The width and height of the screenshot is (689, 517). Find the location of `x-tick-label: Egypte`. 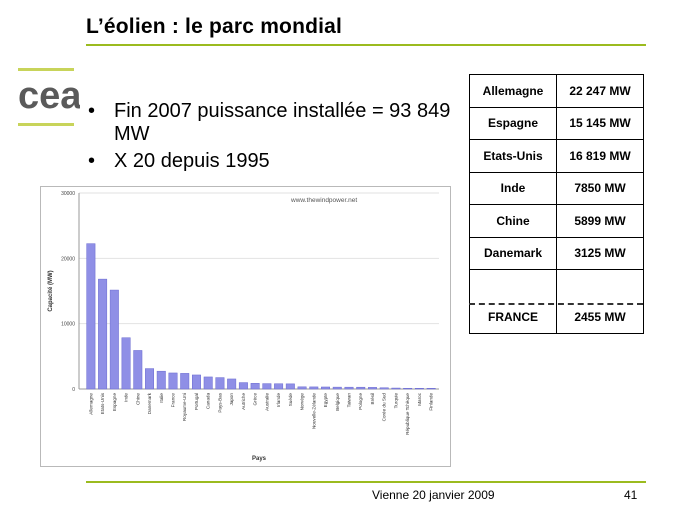

x-tick-label: Egypte is located at coordinates (325, 400).